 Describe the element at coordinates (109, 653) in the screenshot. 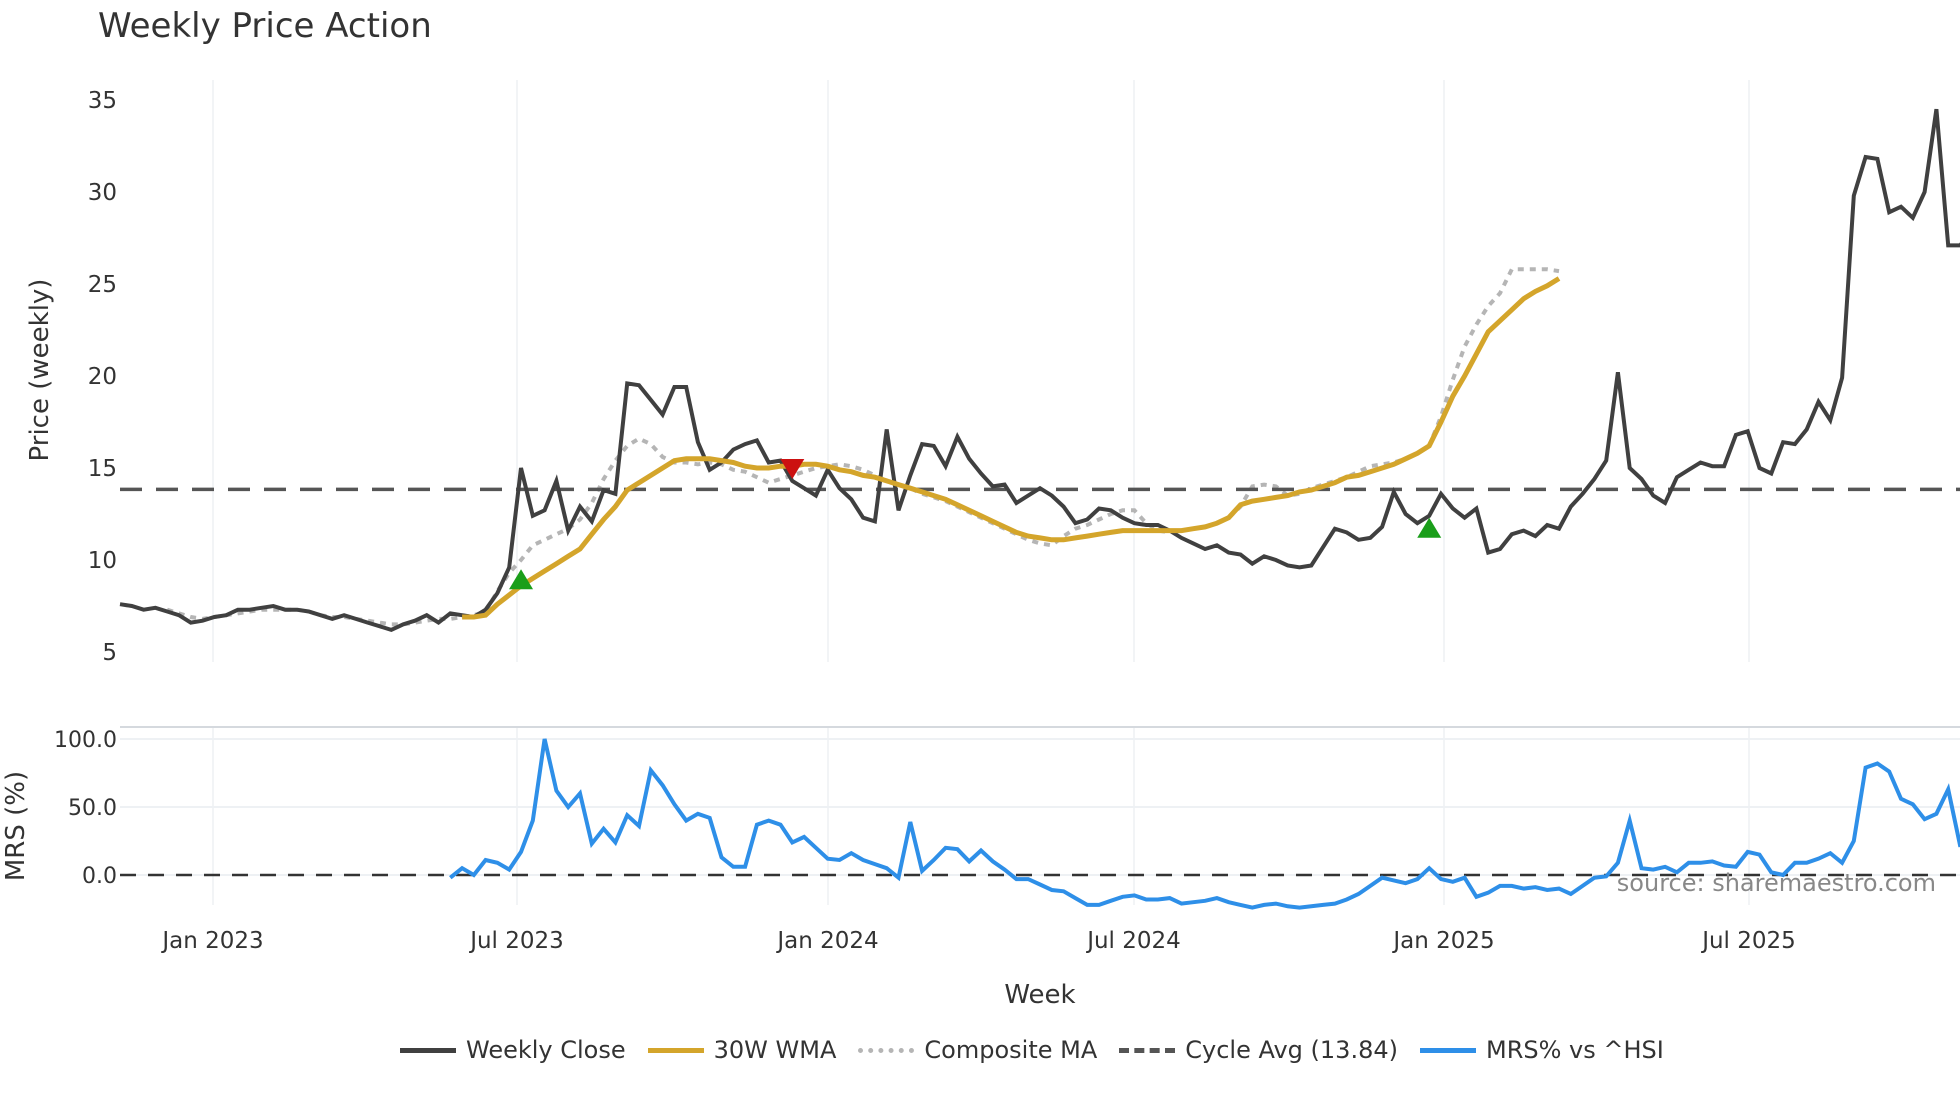

I see `y-tick-label: 5` at that location.